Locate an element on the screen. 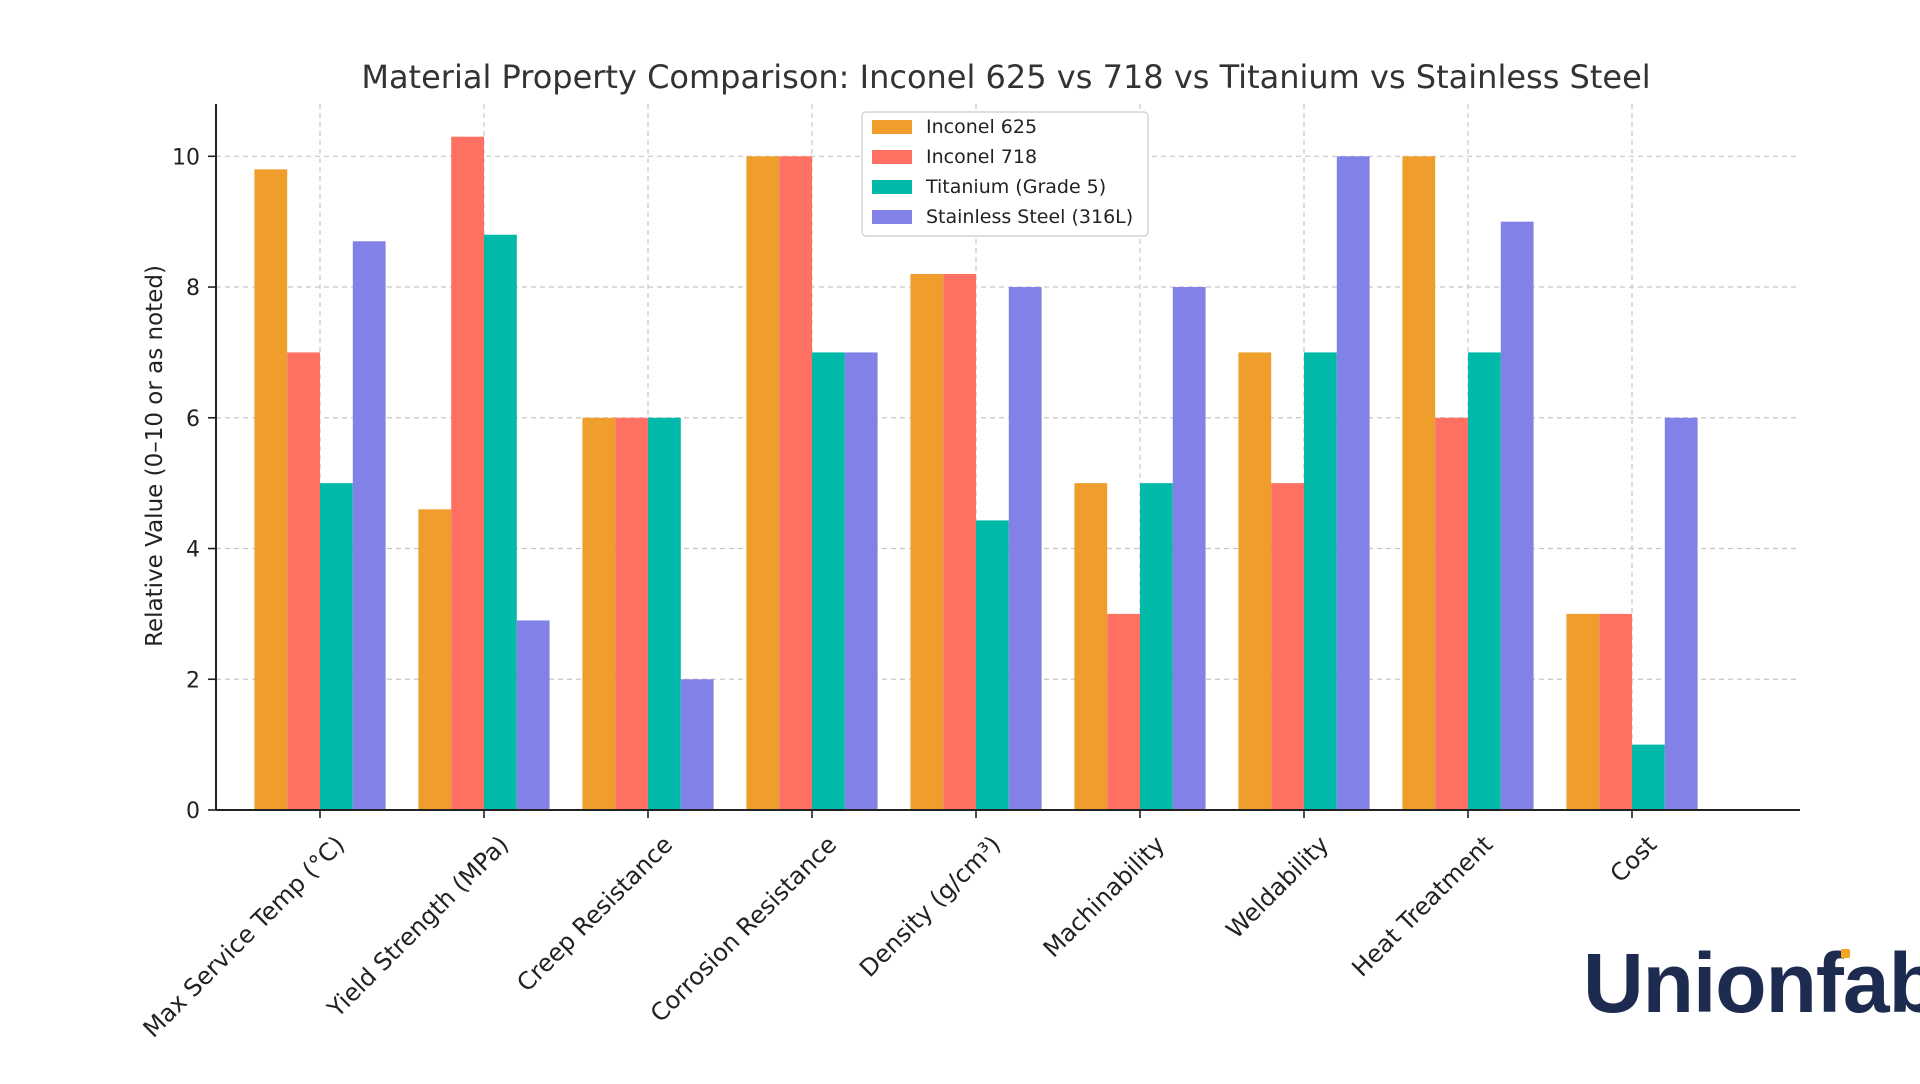  legend-label: Titanium (Grade 5) is located at coordinates (1015, 187).